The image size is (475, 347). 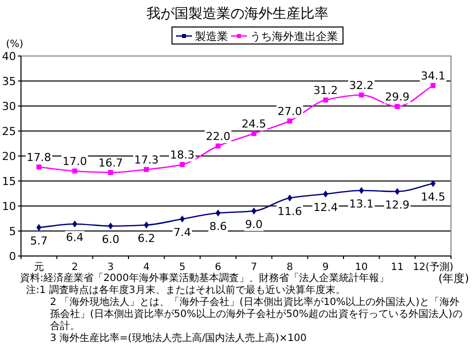 I want to click on text: 資料:経済産業省「2000年海外事業活動基本調査」、財務省「法人企業統計年報」, so click(x=204, y=278).